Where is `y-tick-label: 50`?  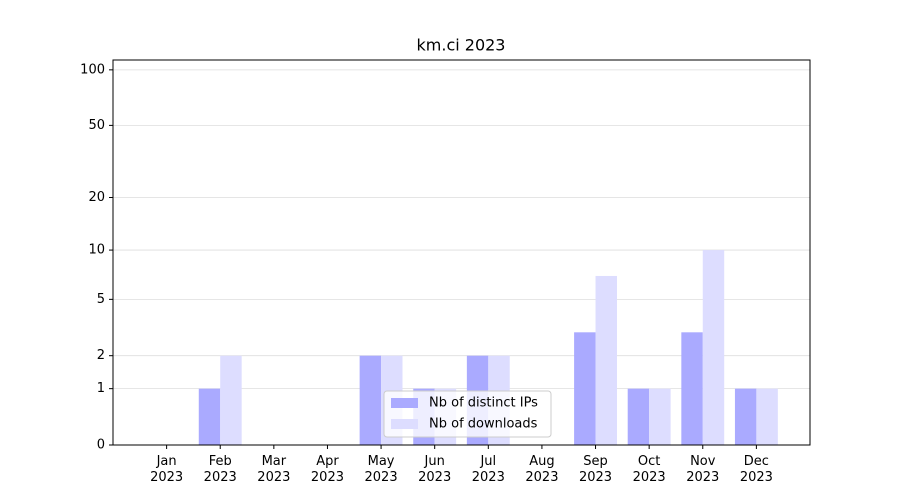
y-tick-label: 50 is located at coordinates (96, 125).